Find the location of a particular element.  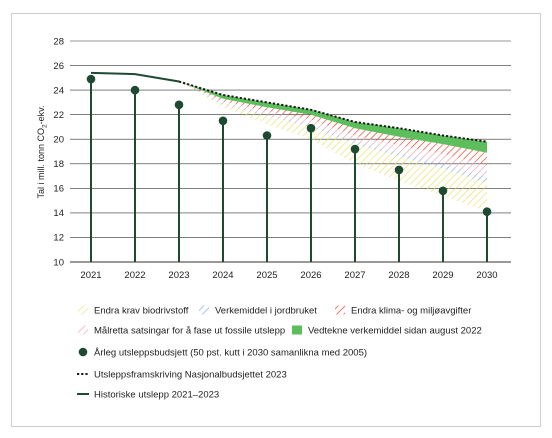

x-tick-label: 2021 is located at coordinates (90, 275).